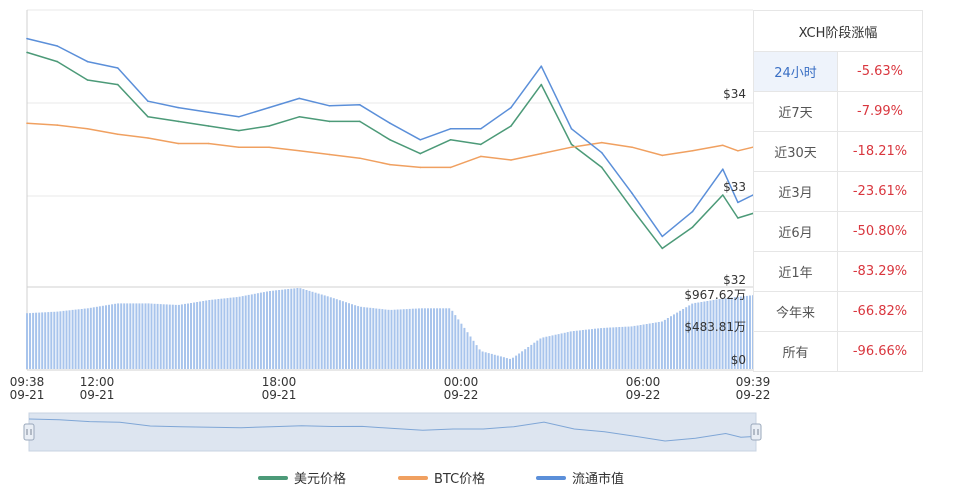 The height and width of the screenshot is (496, 954). What do you see at coordinates (756, 432) in the screenshot?
I see `range-handle-right` at bounding box center [756, 432].